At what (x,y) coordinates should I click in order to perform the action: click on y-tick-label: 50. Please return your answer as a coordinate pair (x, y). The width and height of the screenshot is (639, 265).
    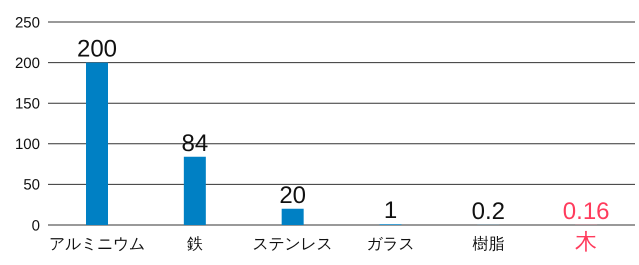
    Looking at the image, I should click on (31, 185).